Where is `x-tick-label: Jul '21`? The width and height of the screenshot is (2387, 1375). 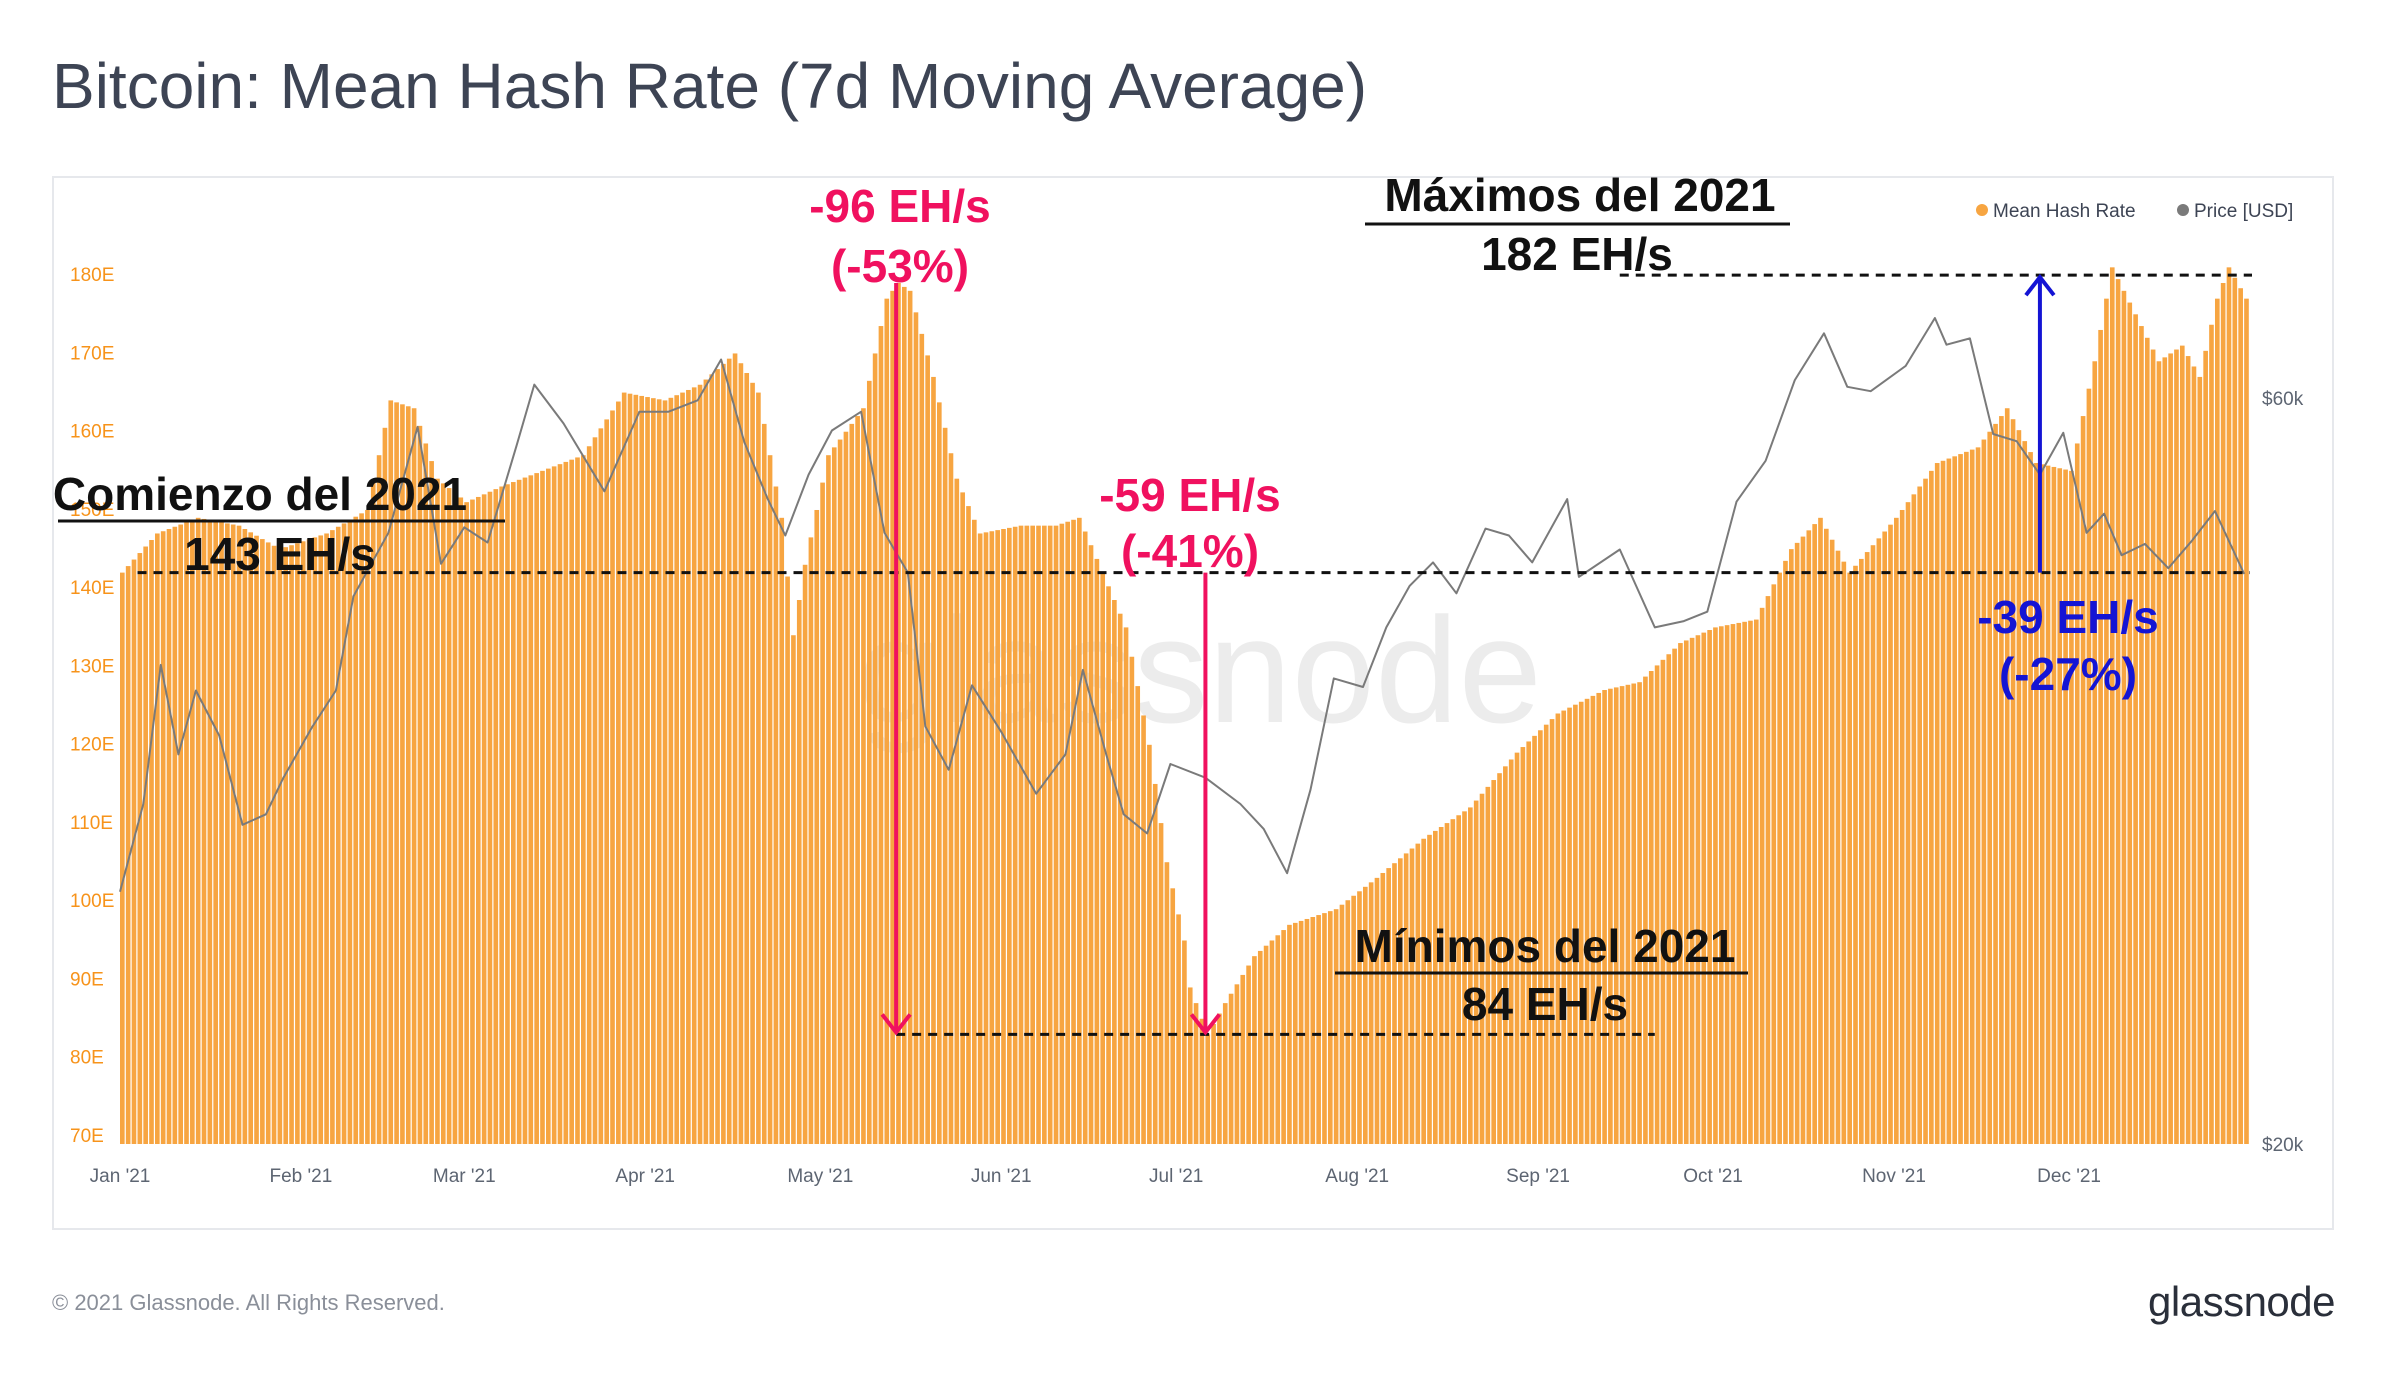 x-tick-label: Jul '21 is located at coordinates (1176, 1176).